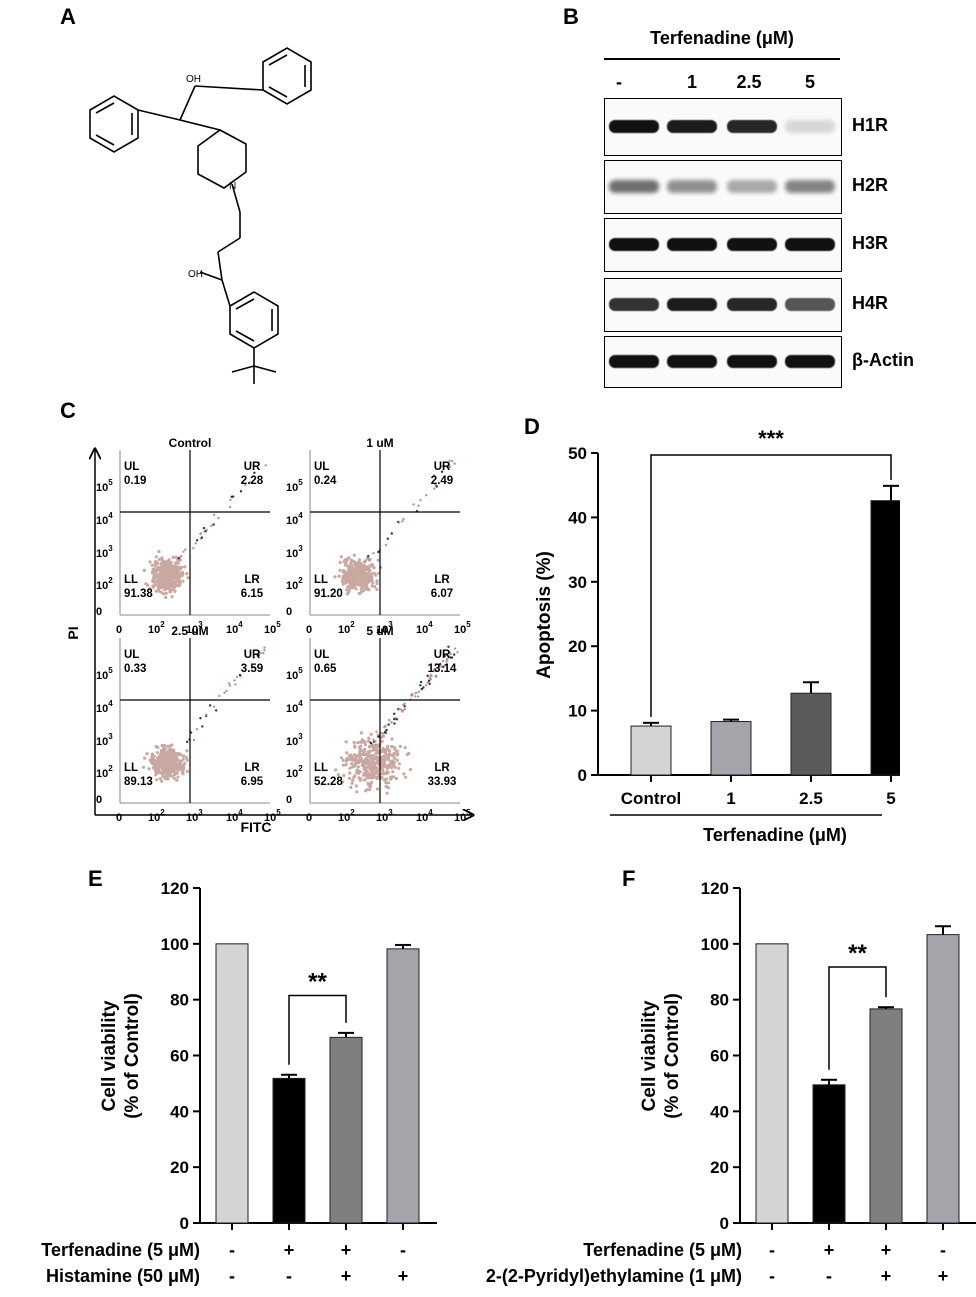 The width and height of the screenshot is (976, 1297). What do you see at coordinates (138, 782) in the screenshot?
I see `quadrant-value: 89.13` at bounding box center [138, 782].